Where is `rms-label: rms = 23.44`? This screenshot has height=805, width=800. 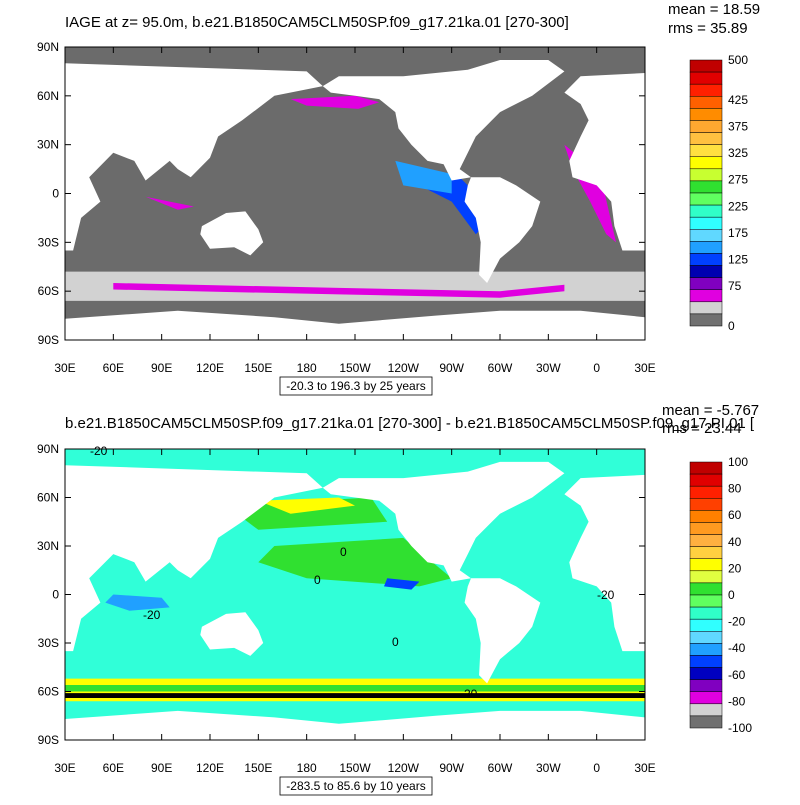 rms-label: rms = 23.44 is located at coordinates (702, 428).